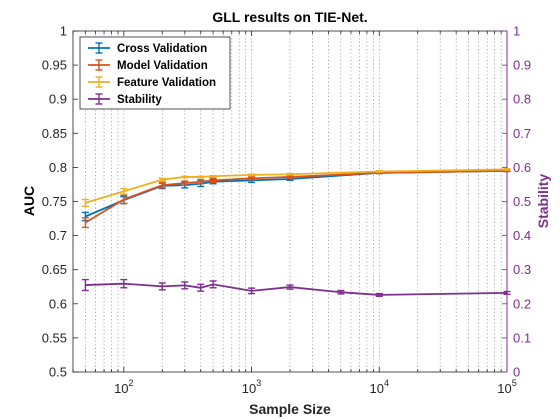  What do you see at coordinates (522, 65) in the screenshot?
I see `y-right-tick-label: 0.9` at bounding box center [522, 65].